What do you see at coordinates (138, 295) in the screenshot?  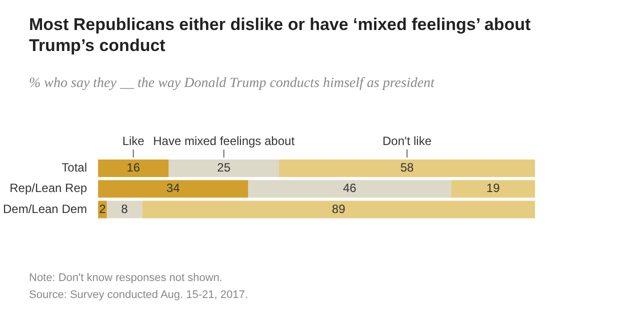 I see `source-note: Source: Survey conducted Aug. 15-21, 2017.` at bounding box center [138, 295].